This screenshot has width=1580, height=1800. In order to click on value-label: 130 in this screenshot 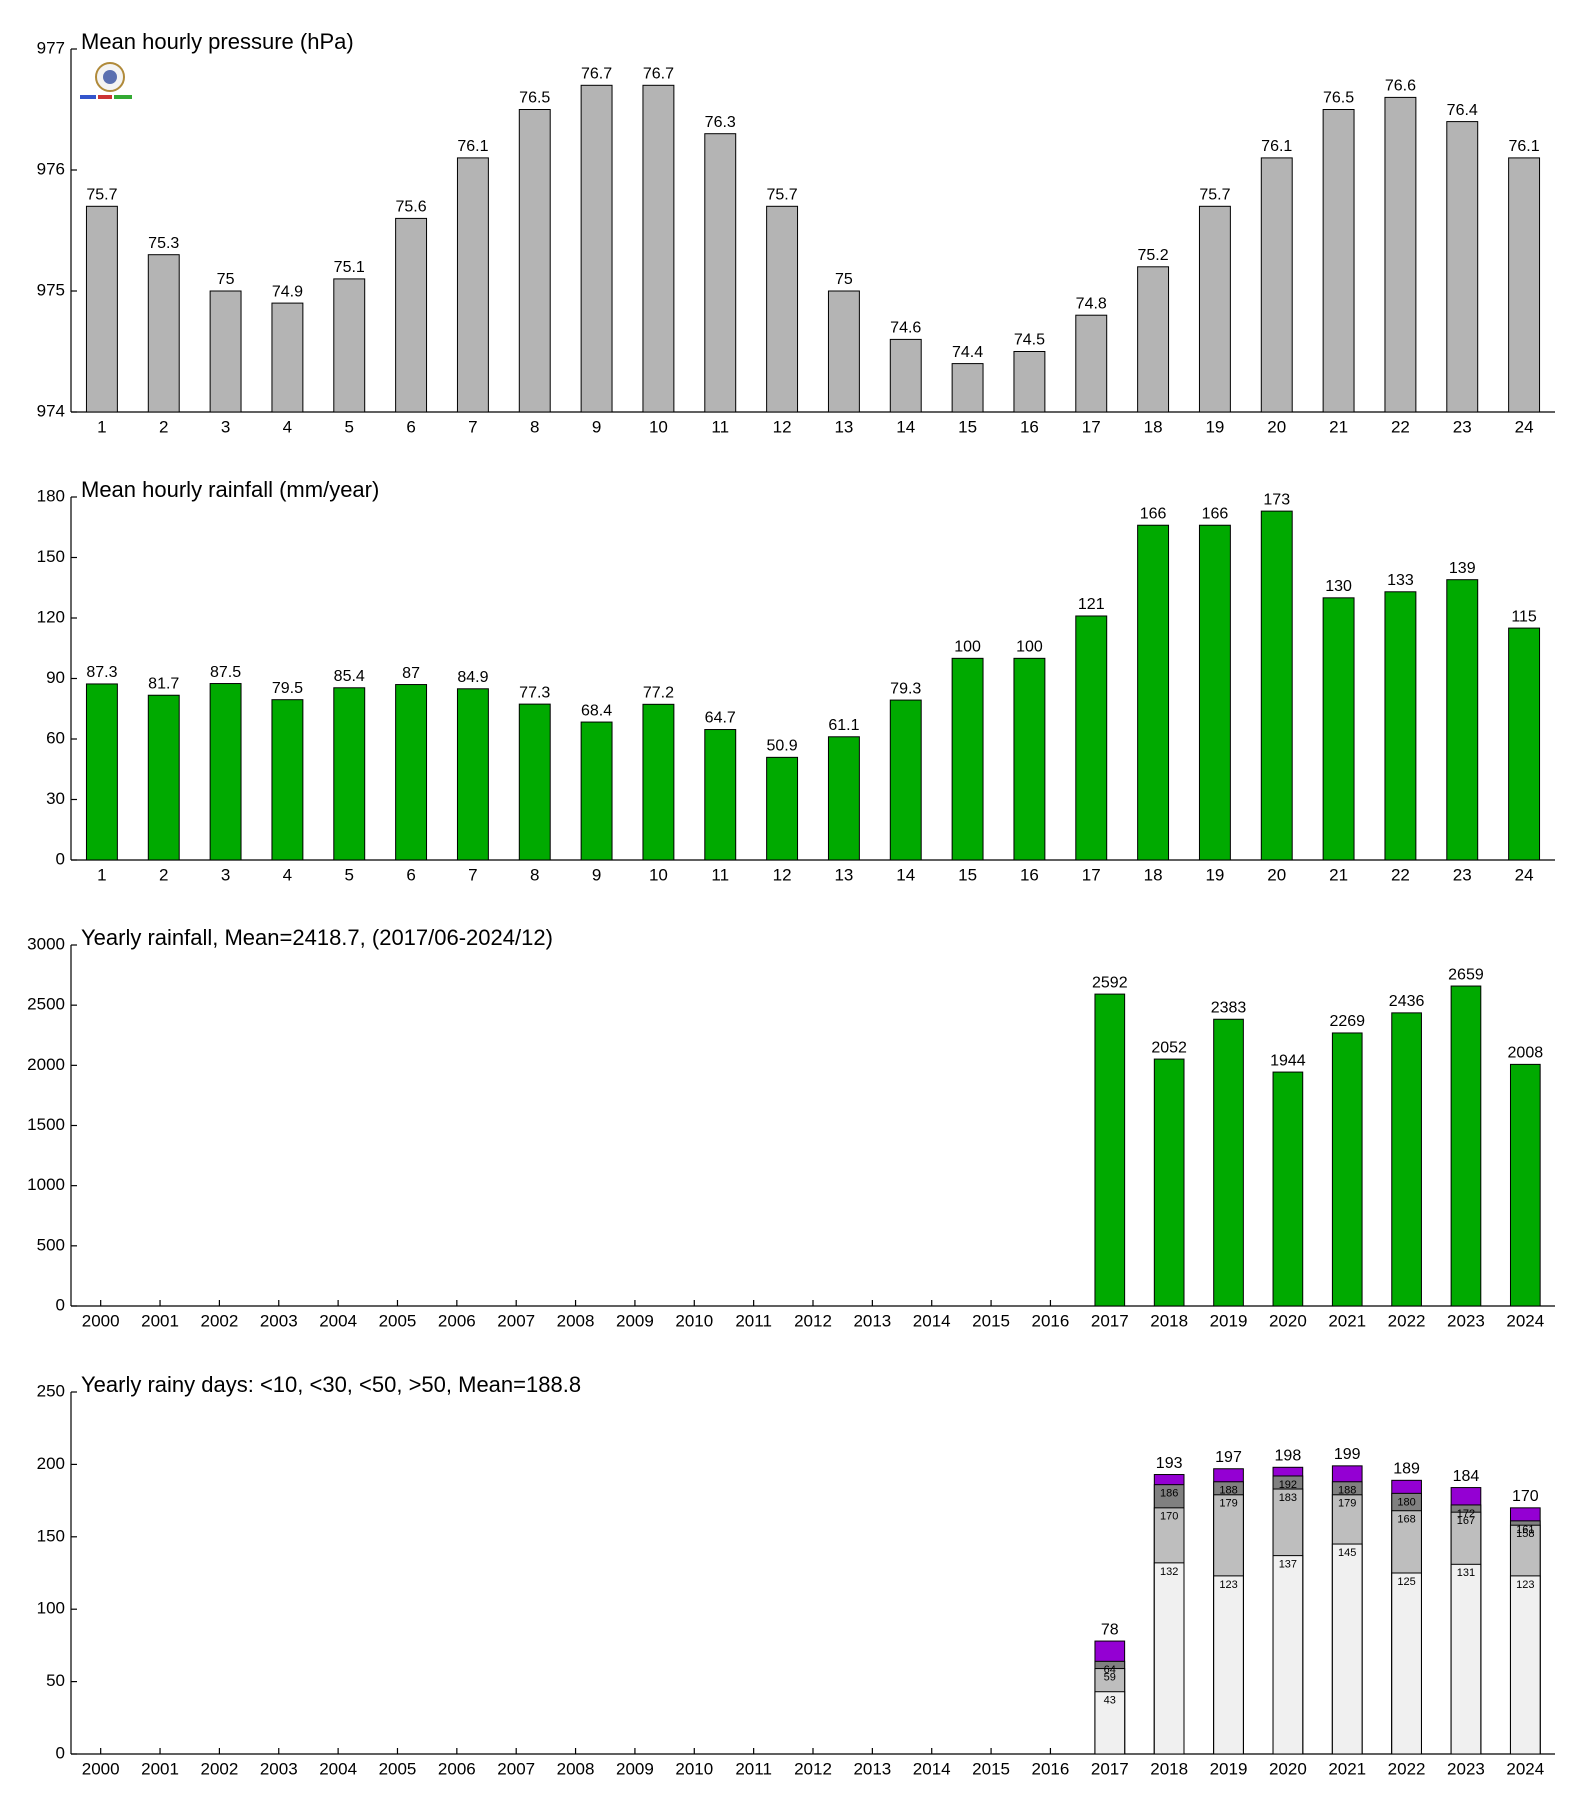, I will do `click(1338, 586)`.